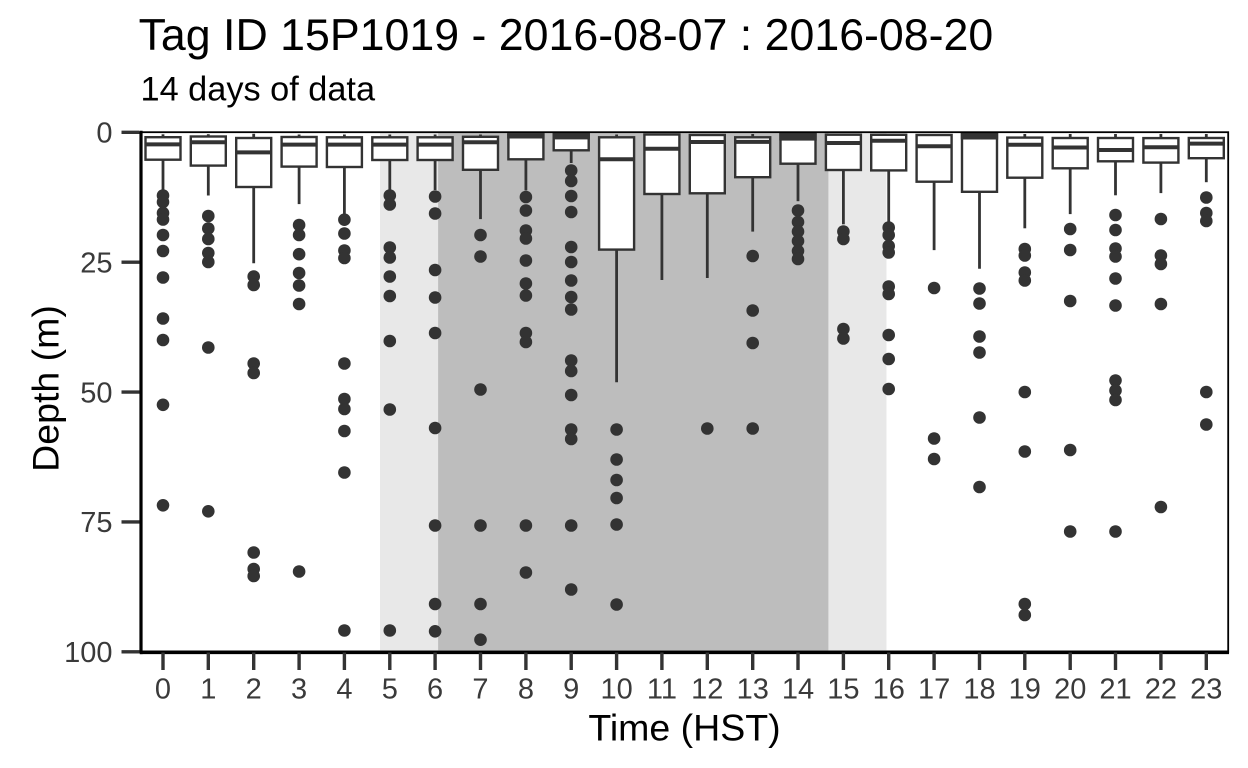 Image resolution: width=1248 pixels, height=768 pixels. I want to click on svg-text: 50, so click(96, 393).